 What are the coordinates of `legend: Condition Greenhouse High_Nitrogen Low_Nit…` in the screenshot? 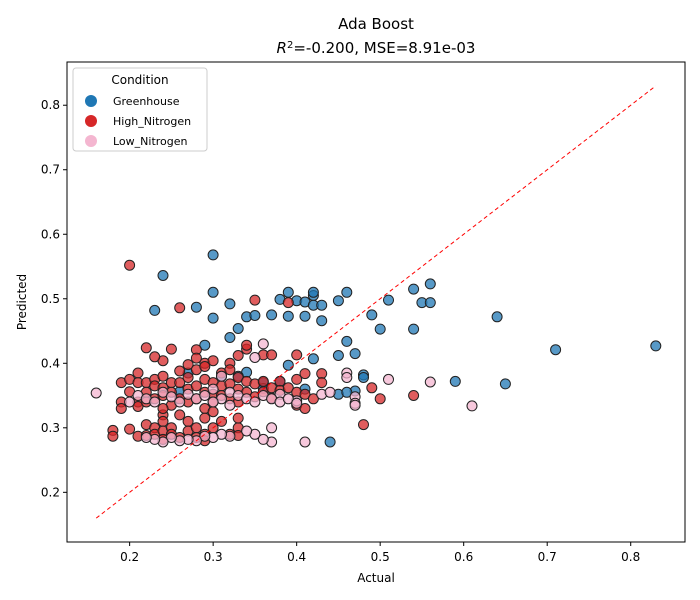 It's located at (140, 109).